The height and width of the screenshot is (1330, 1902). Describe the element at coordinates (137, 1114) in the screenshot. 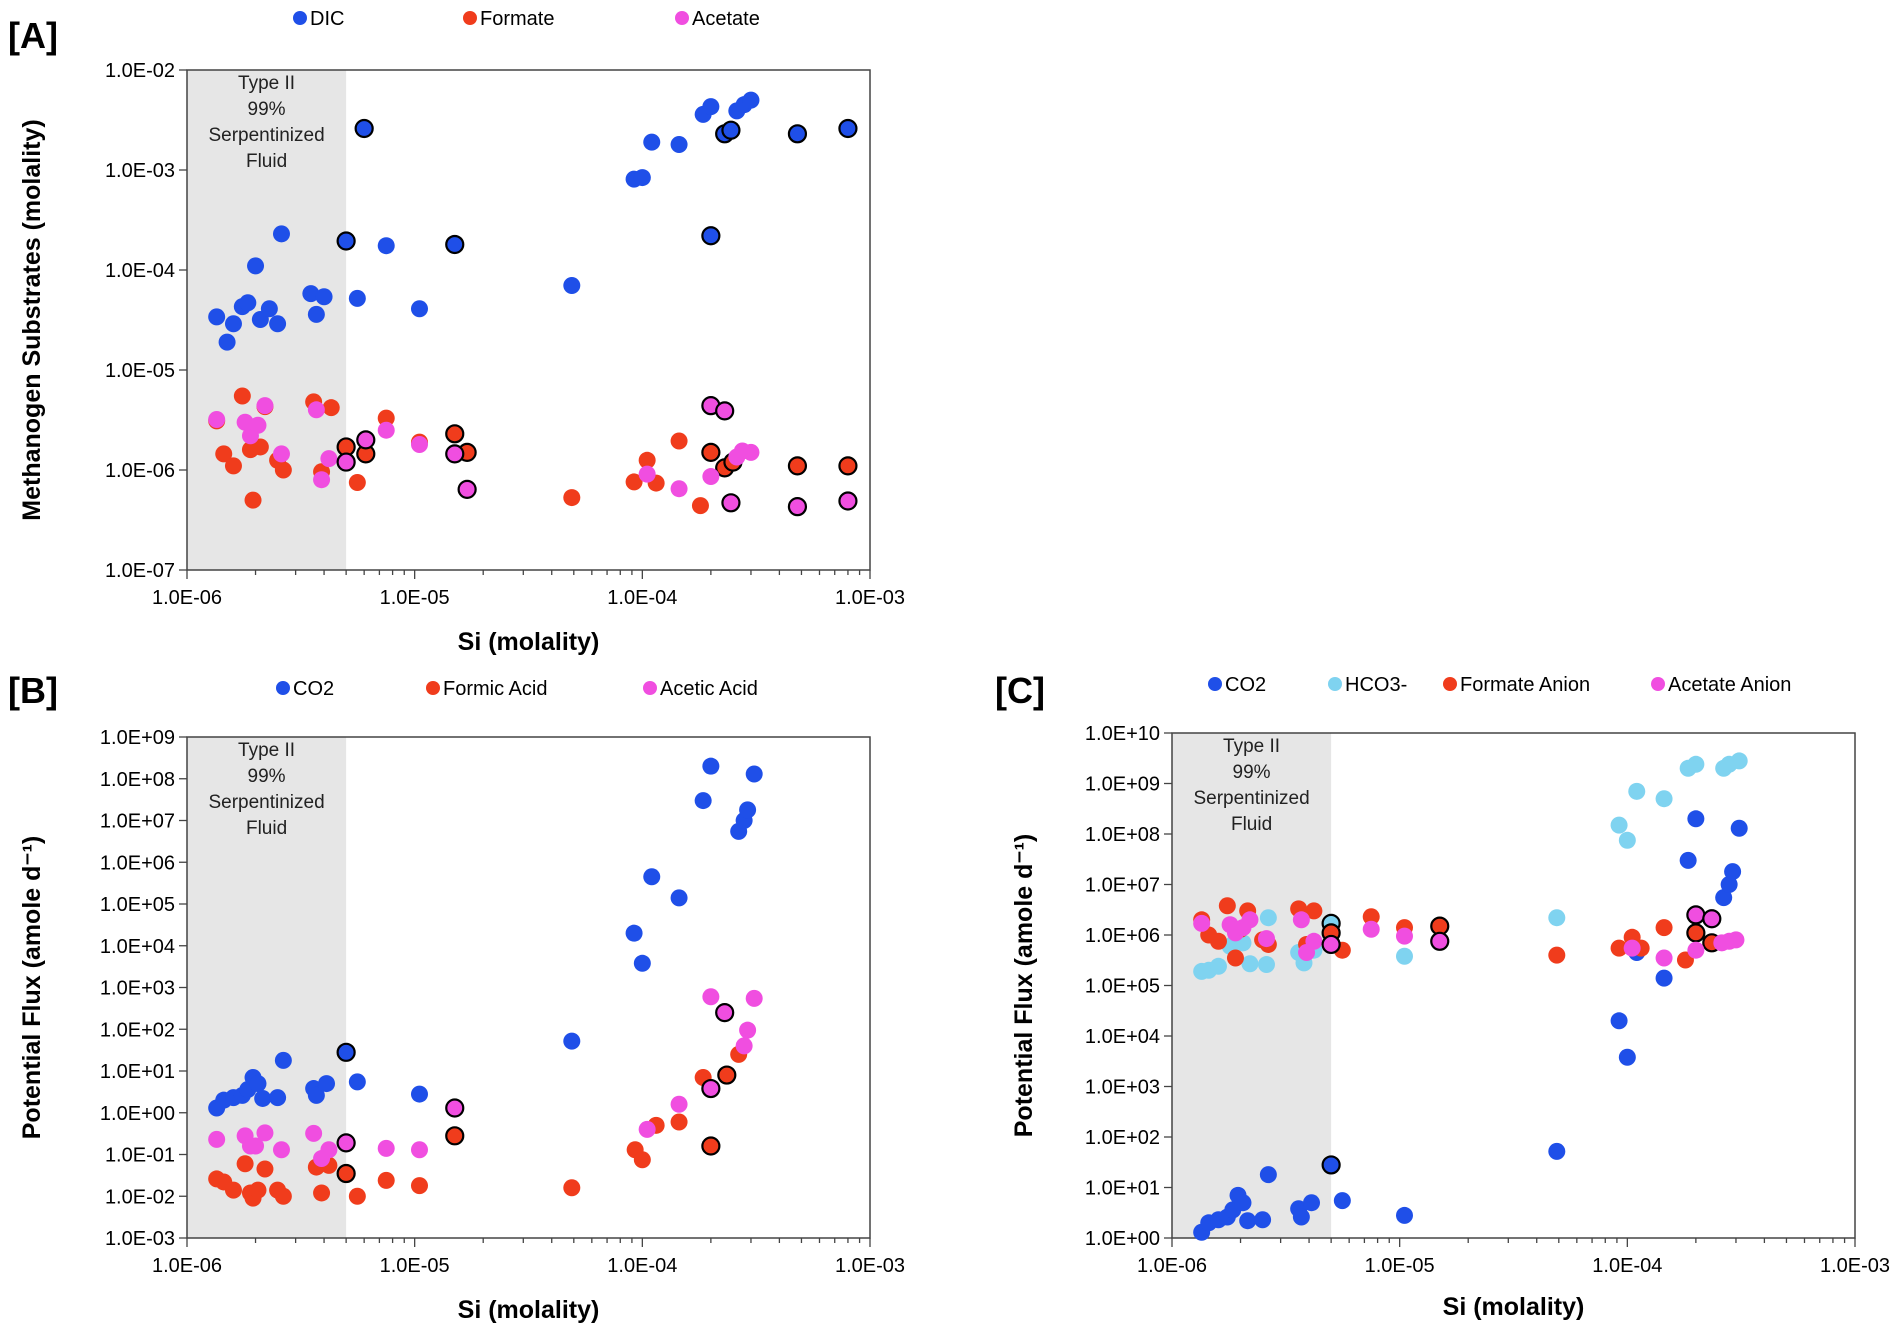

I see `y-tick-label: 1.0E+00` at that location.